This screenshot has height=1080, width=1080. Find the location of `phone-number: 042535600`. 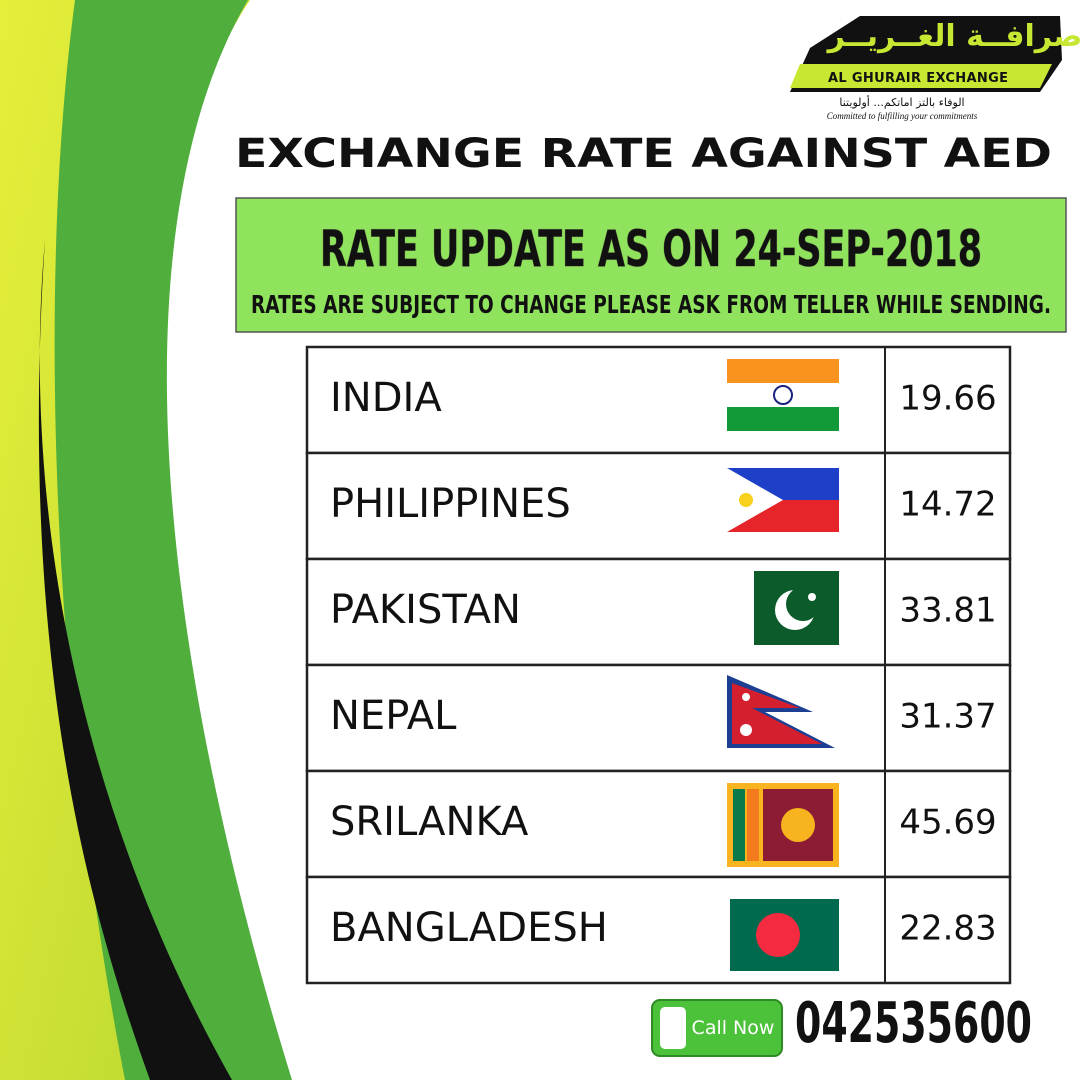

phone-number: 042535600 is located at coordinates (913, 1023).